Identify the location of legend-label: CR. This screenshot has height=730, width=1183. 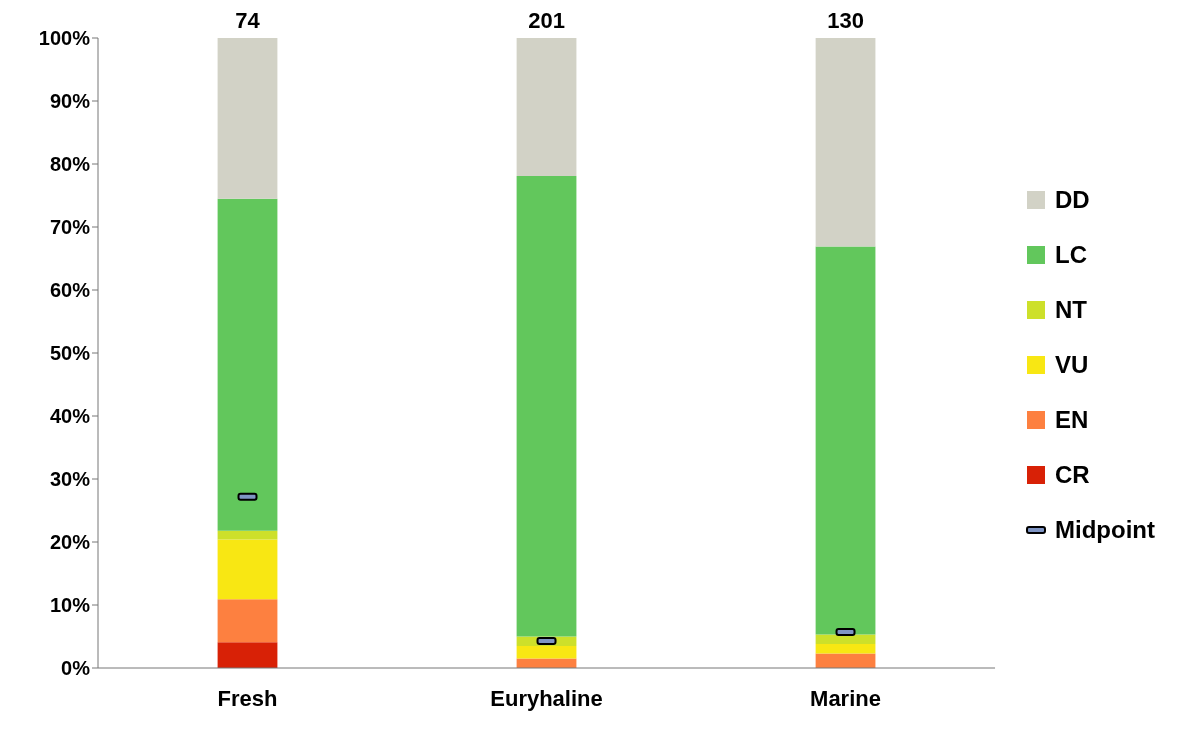
(1072, 475).